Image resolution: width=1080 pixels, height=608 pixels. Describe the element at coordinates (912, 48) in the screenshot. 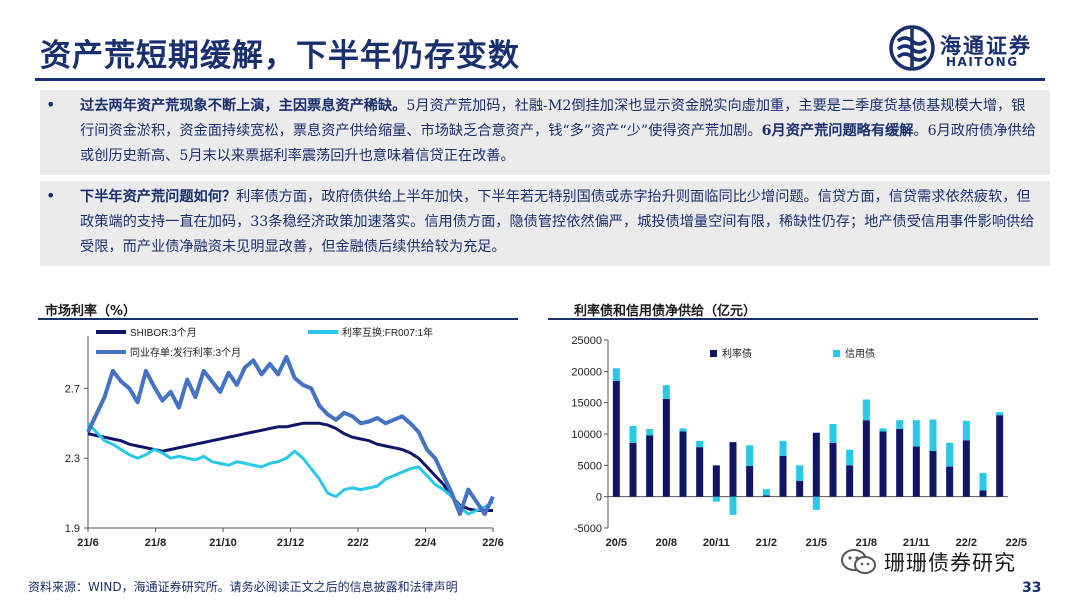

I see `haitong-emblem-icon` at that location.